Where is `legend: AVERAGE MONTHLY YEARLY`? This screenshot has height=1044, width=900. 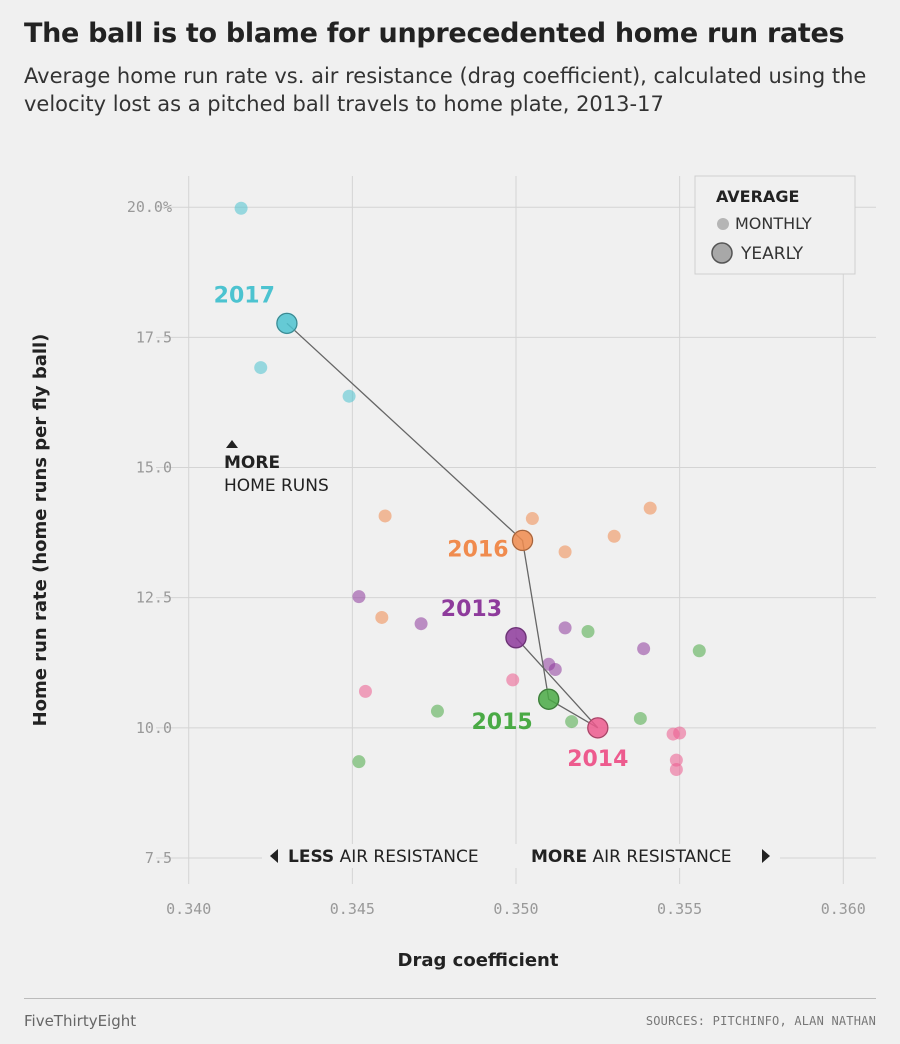 legend: AVERAGE MONTHLY YEARLY is located at coordinates (775, 225).